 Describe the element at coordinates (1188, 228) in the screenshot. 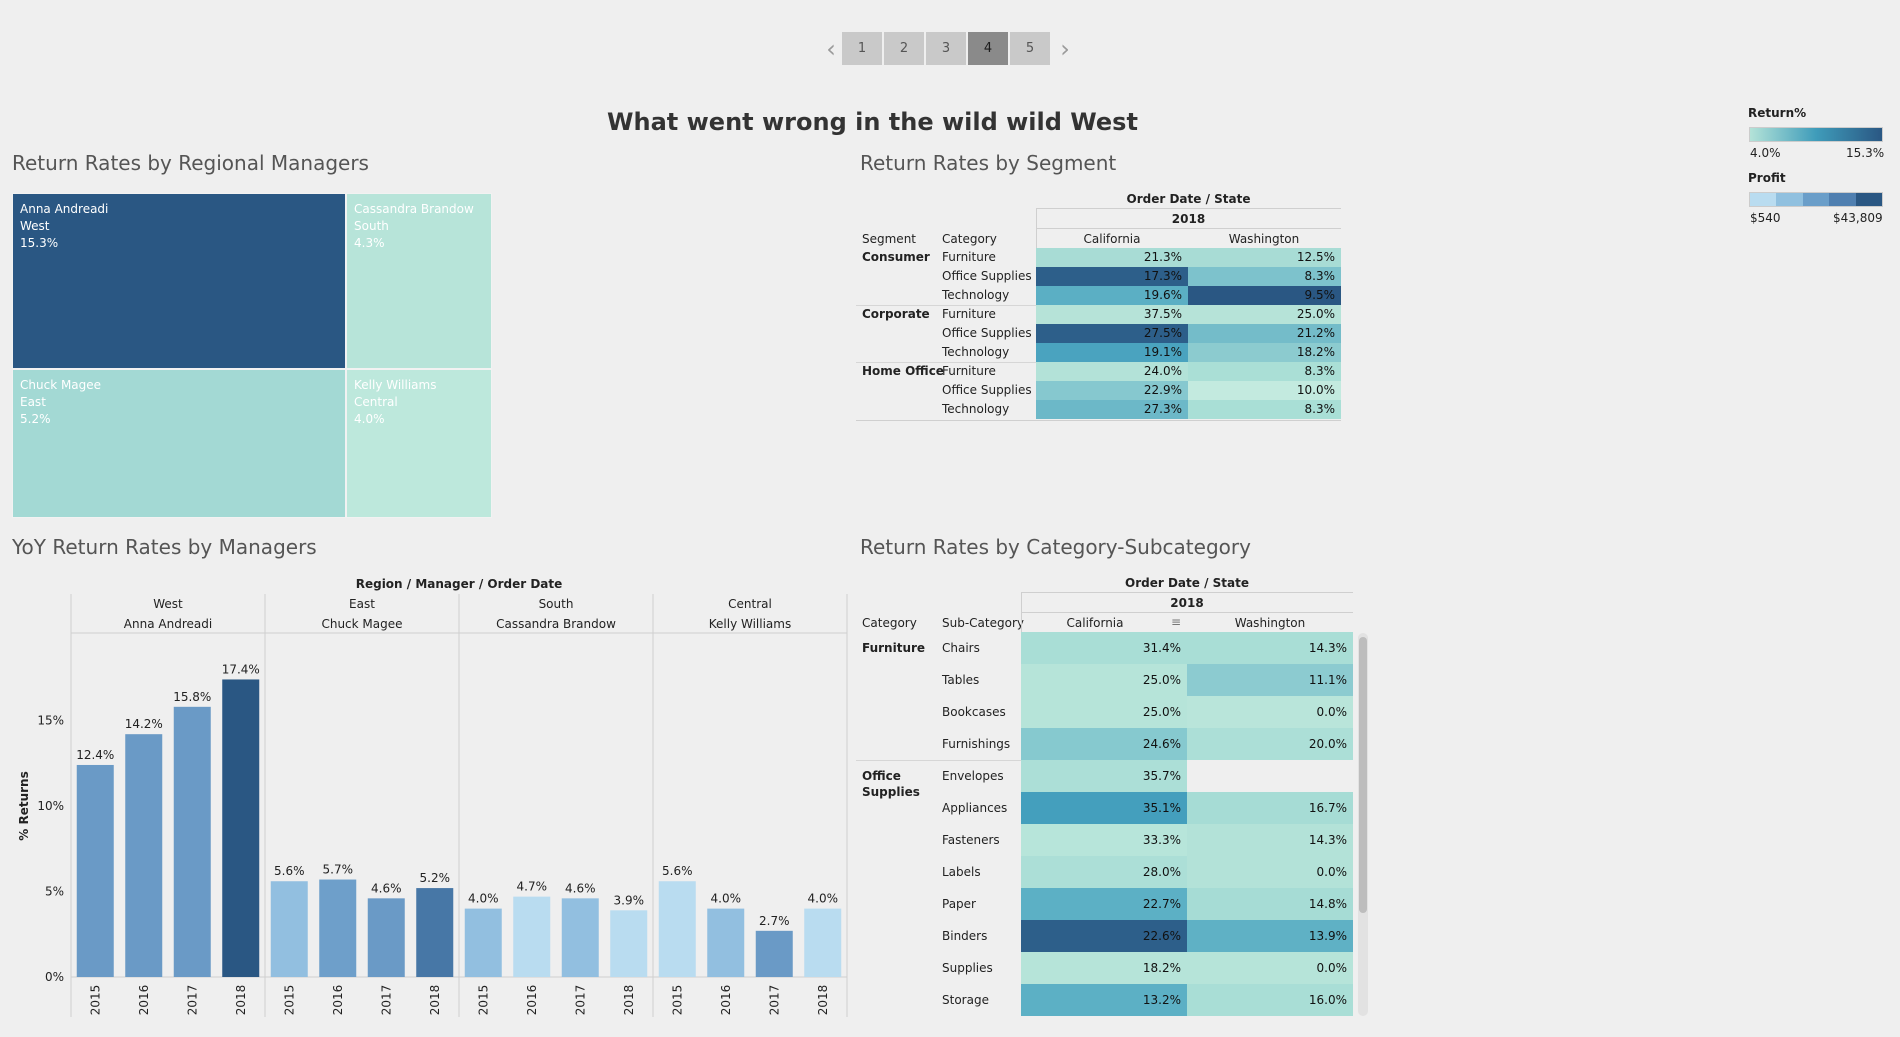

I see `header-divider` at that location.